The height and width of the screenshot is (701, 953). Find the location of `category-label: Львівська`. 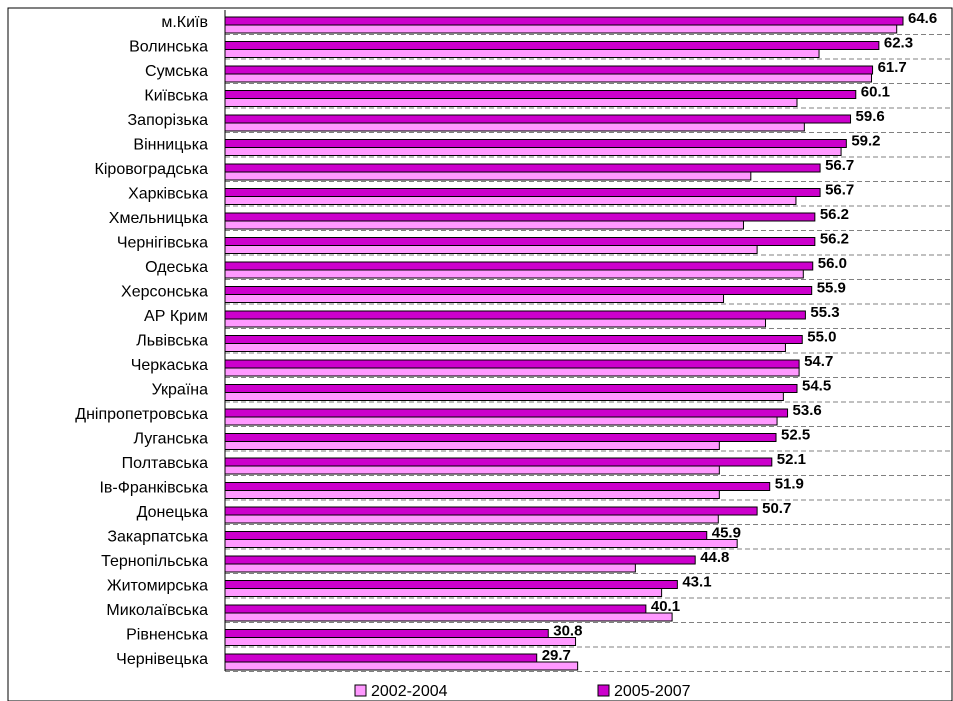

category-label: Львівська is located at coordinates (172, 341).